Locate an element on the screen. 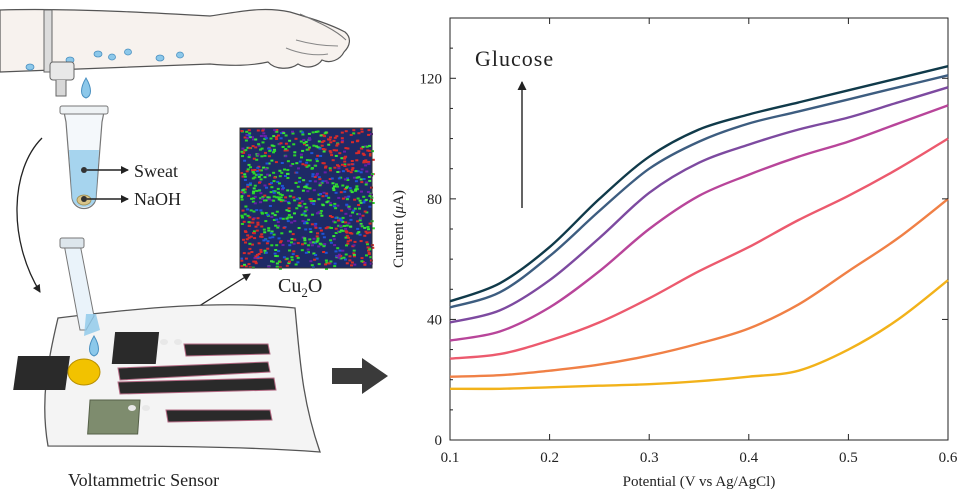 The width and height of the screenshot is (960, 493). x-tick-label: 0.2 is located at coordinates (549, 458).